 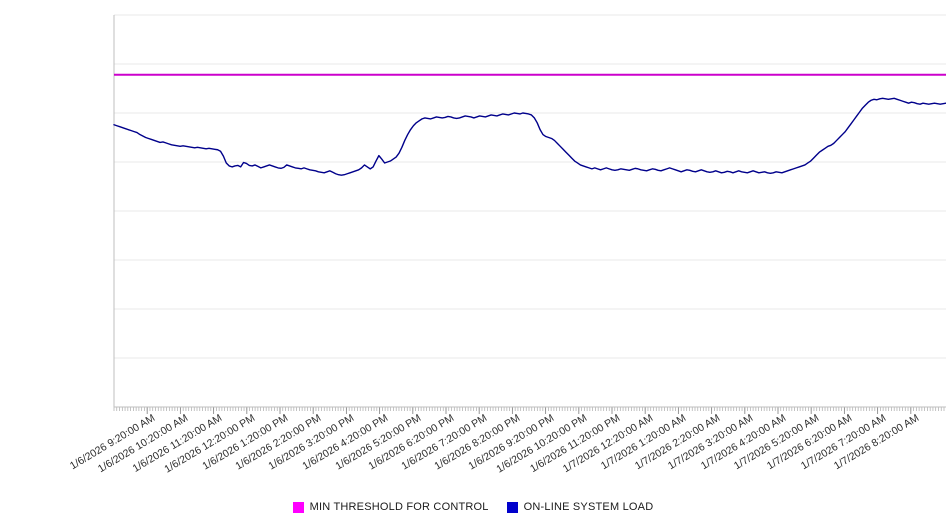 What do you see at coordinates (588, 507) in the screenshot?
I see `legend-label: ON-LINE SYSTEM LOAD` at bounding box center [588, 507].